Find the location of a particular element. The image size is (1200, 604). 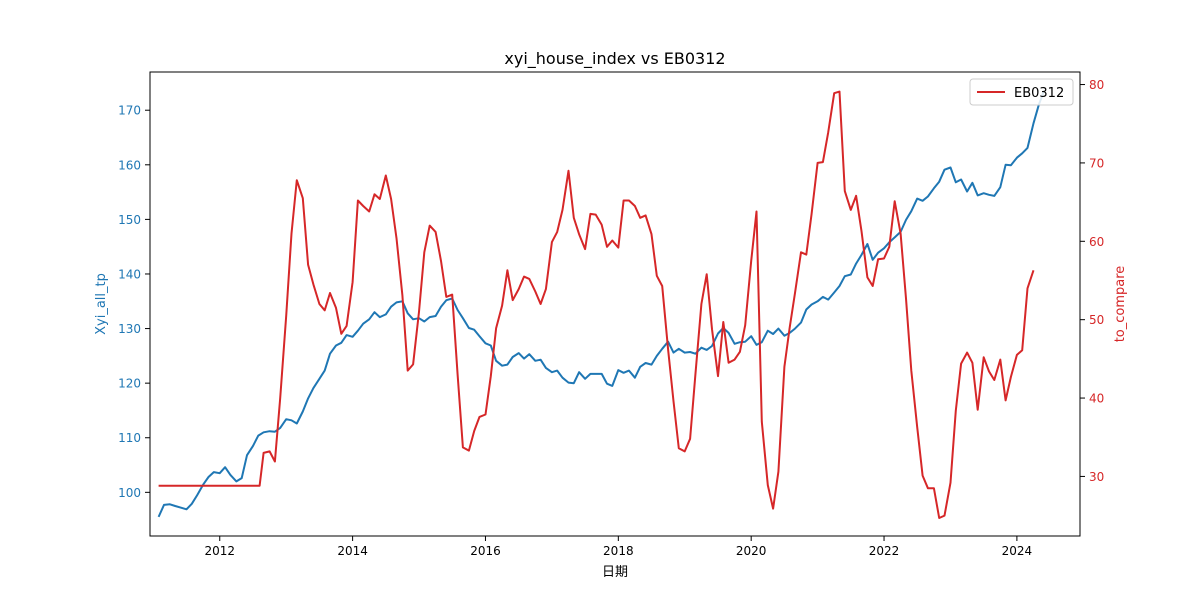

y-left-tick-label: 150 is located at coordinates (129, 220).